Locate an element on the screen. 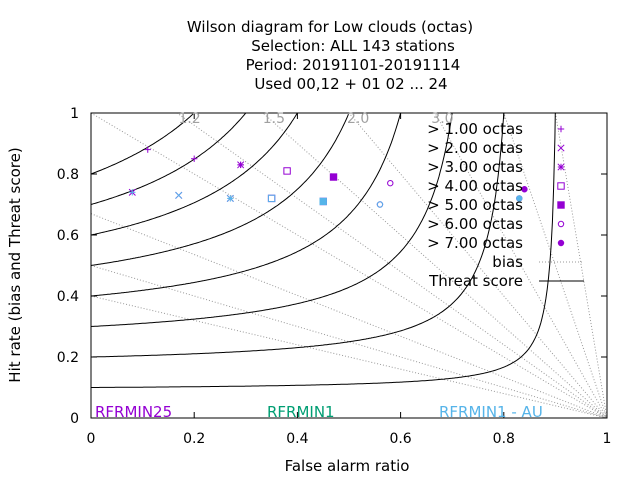  x-tick-label: 0.6 is located at coordinates (400, 439).